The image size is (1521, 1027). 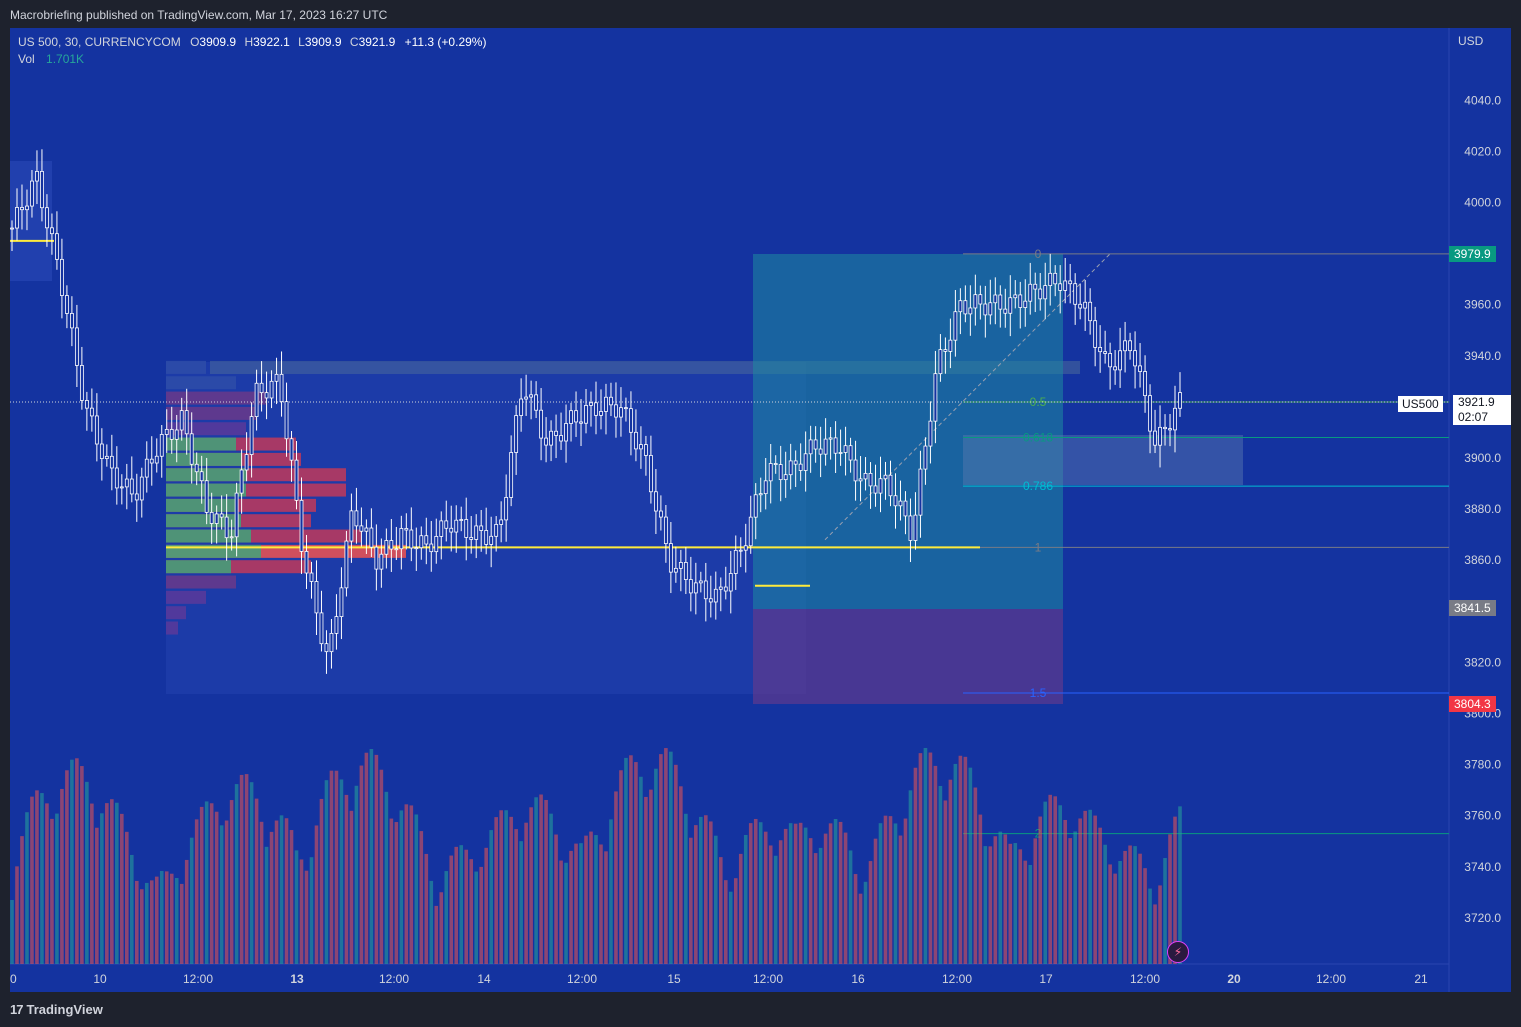 What do you see at coordinates (1038, 402) in the screenshot?
I see `fib-level-label: 0.5` at bounding box center [1038, 402].